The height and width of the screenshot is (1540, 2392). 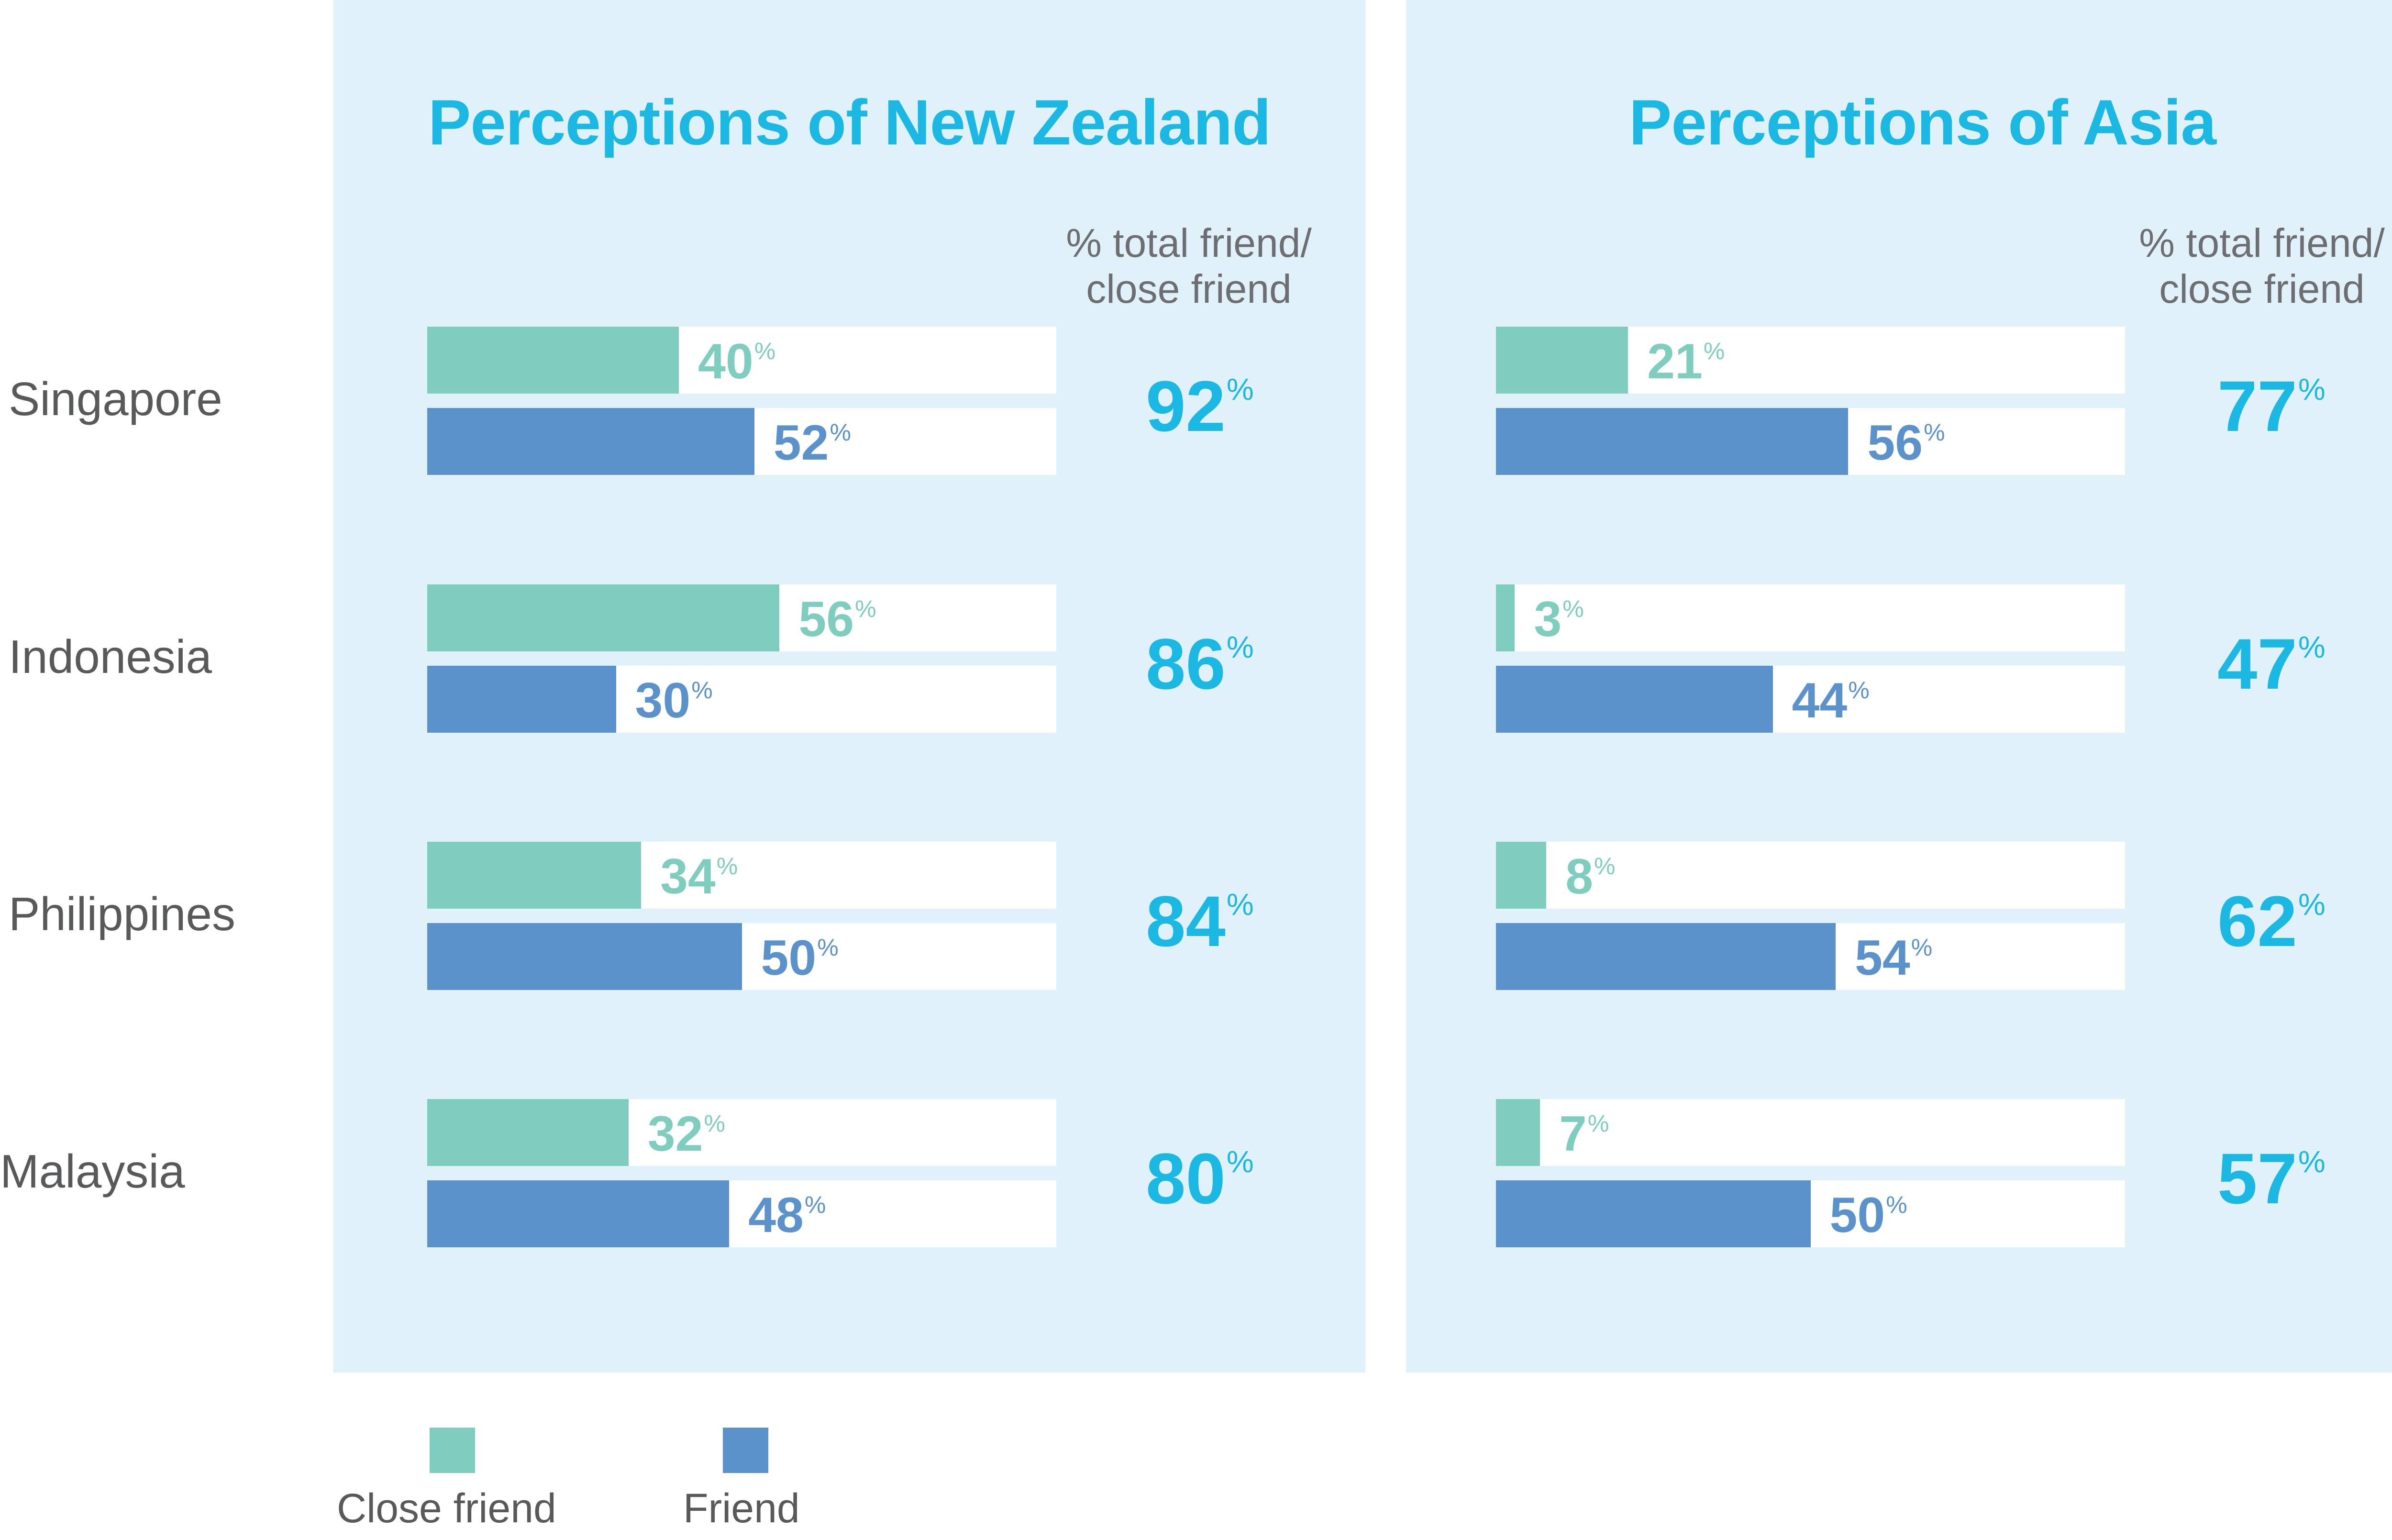 What do you see at coordinates (812, 443) in the screenshot?
I see `data-label: 52%` at bounding box center [812, 443].